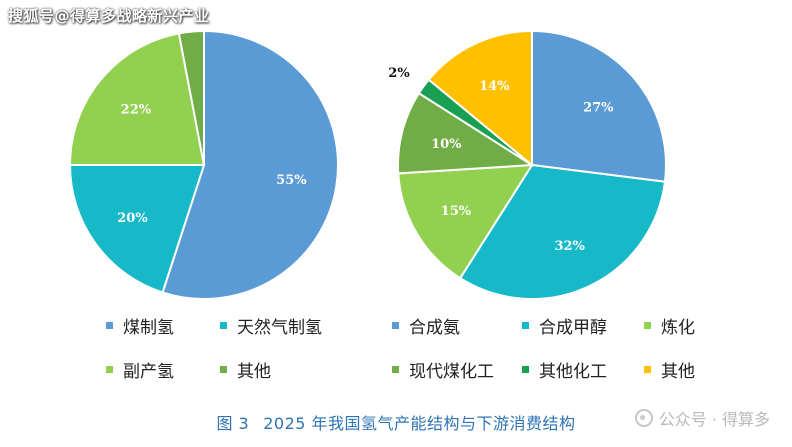  I want to click on legend-item: 副产氢, so click(163, 369).